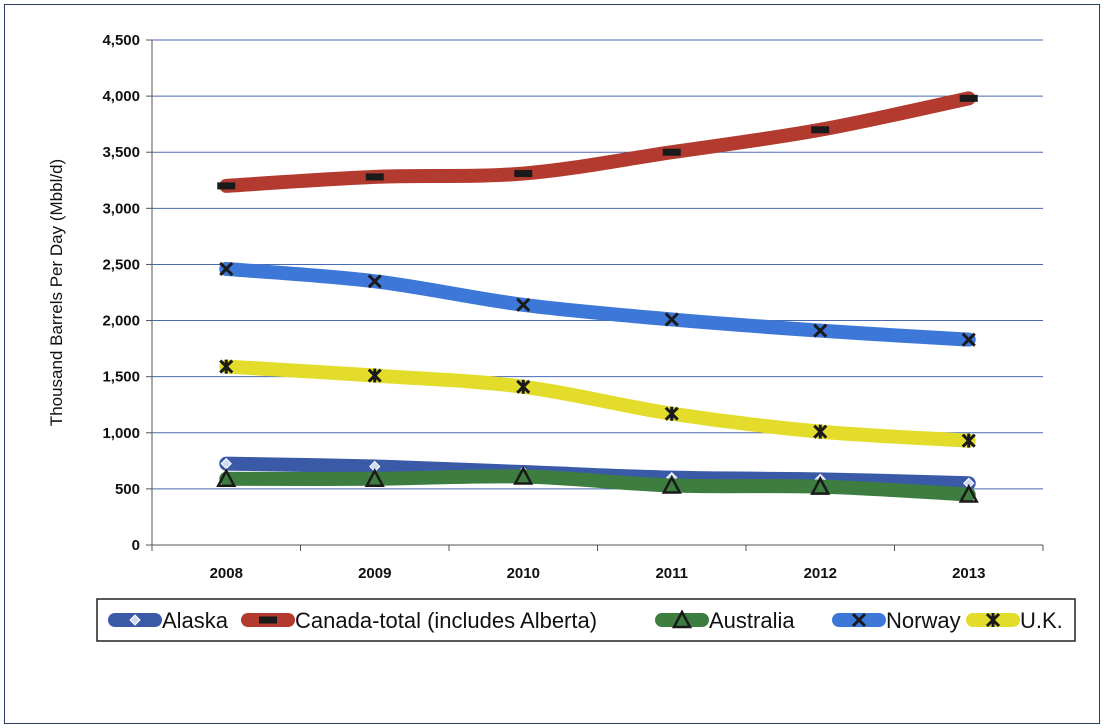 The image size is (1104, 728). I want to click on y-tick-label: 2,500, so click(121, 264).